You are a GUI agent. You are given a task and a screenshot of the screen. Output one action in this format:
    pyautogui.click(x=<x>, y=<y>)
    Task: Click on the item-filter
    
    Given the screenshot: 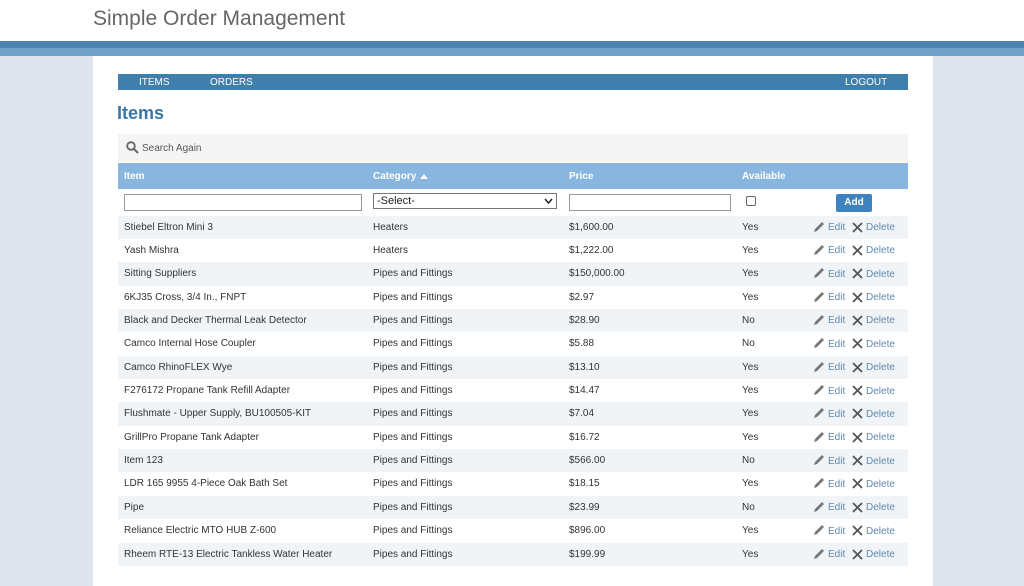 What is the action you would take?
    pyautogui.click(x=243, y=202)
    